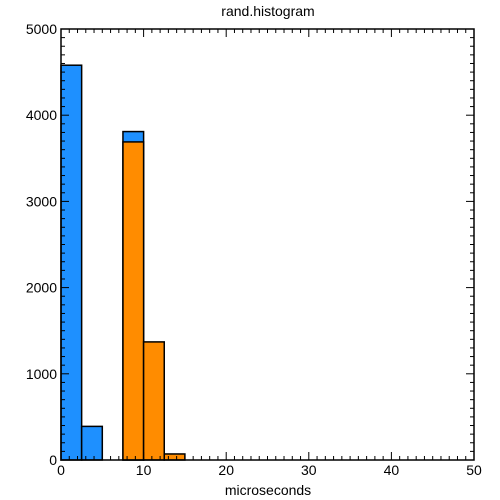  I want to click on x-tick-label: 40, so click(392, 470).